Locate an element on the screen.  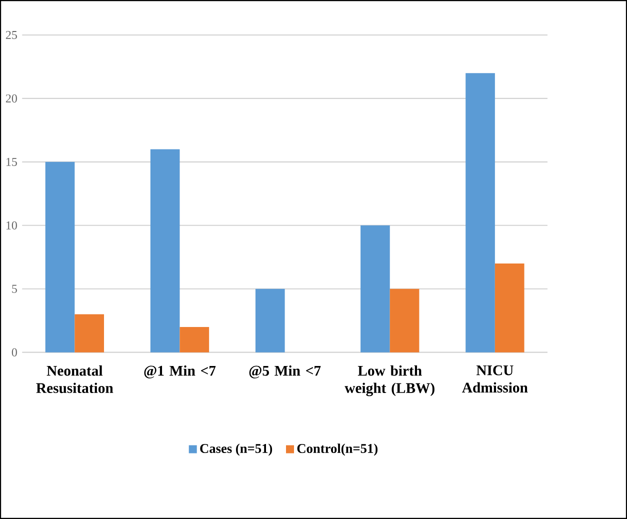
legend-label: Cases (n=51) is located at coordinates (236, 450).